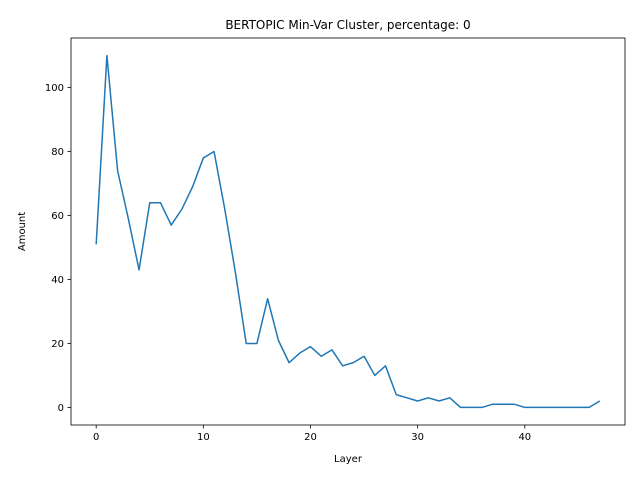 Image resolution: width=640 pixels, height=480 pixels. What do you see at coordinates (57, 216) in the screenshot?
I see `y-tick-label: 60` at bounding box center [57, 216].